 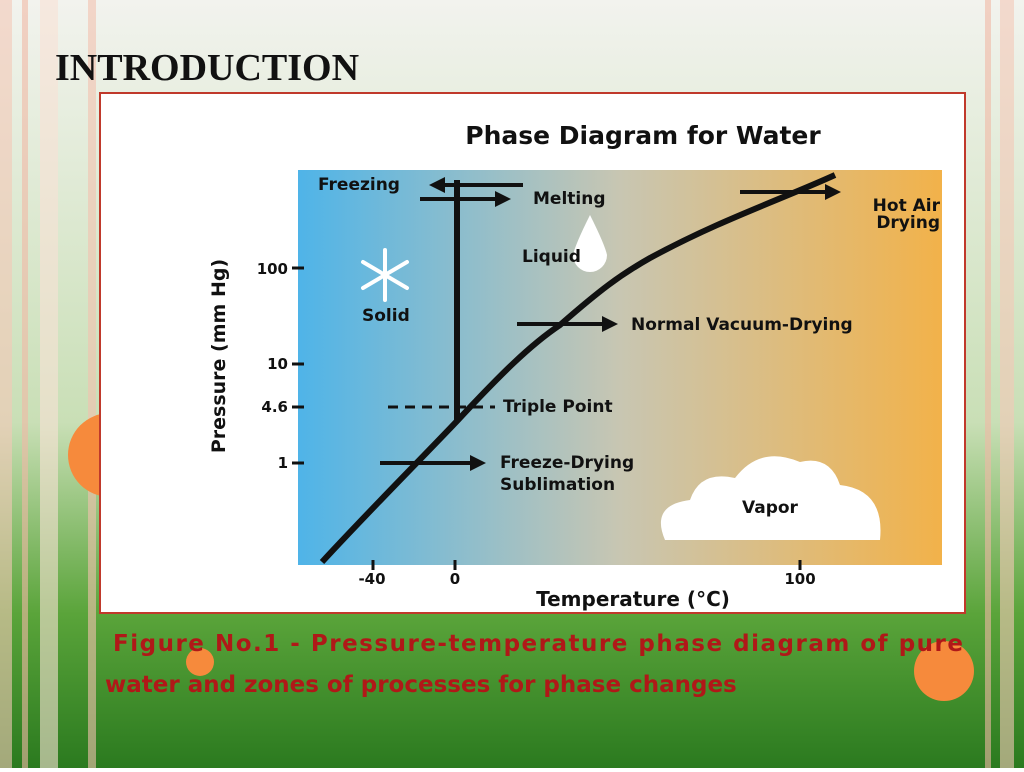 What do you see at coordinates (908, 223) in the screenshot?
I see `label: Drying` at bounding box center [908, 223].